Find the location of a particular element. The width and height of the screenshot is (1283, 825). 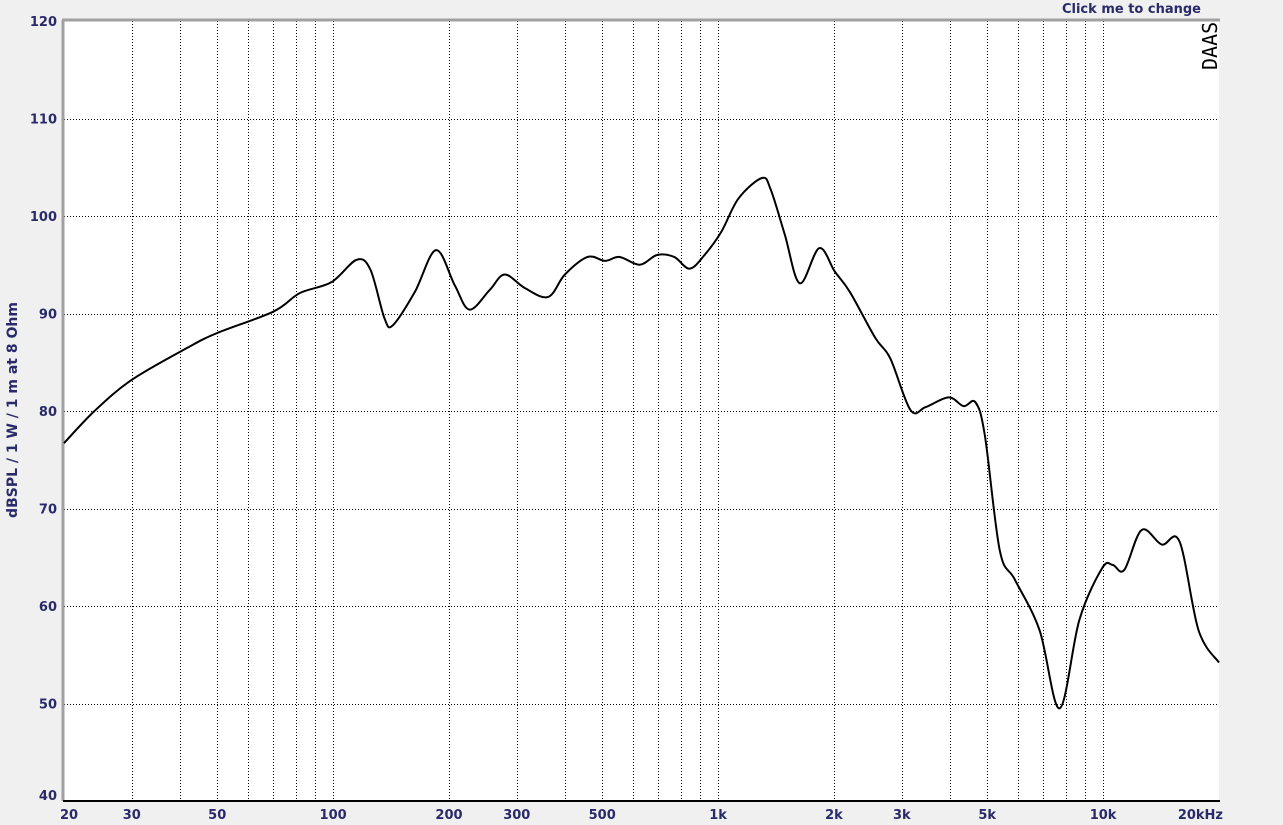

x-tick-label: 10k is located at coordinates (1103, 815).